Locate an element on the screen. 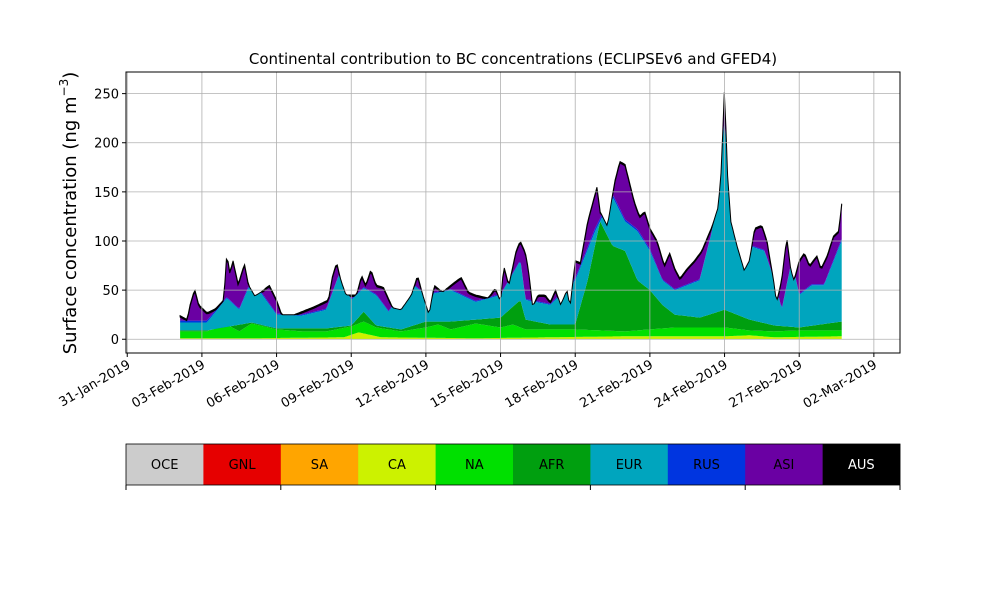 This screenshot has height=604, width=1000. y-axis-label: Surface concentration (ng m−3) is located at coordinates (69, 213).